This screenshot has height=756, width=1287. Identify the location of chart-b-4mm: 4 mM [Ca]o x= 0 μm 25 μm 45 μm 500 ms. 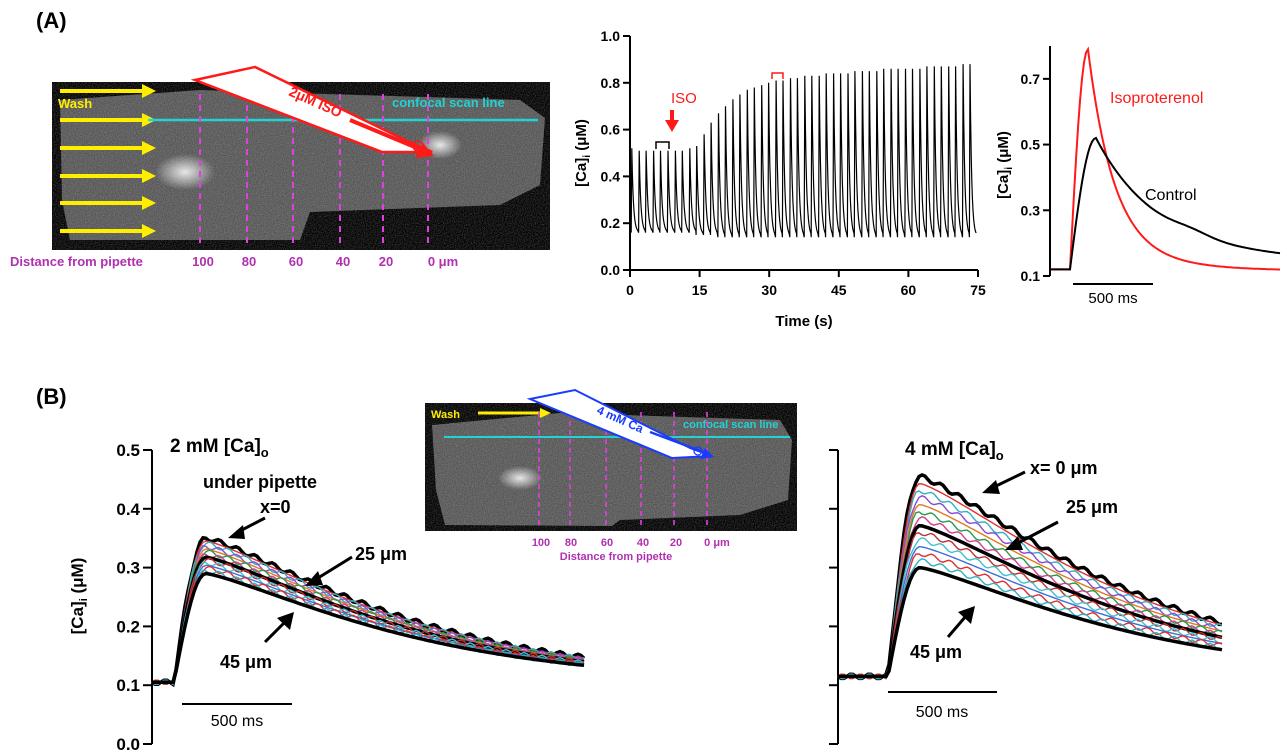
(1026, 592).